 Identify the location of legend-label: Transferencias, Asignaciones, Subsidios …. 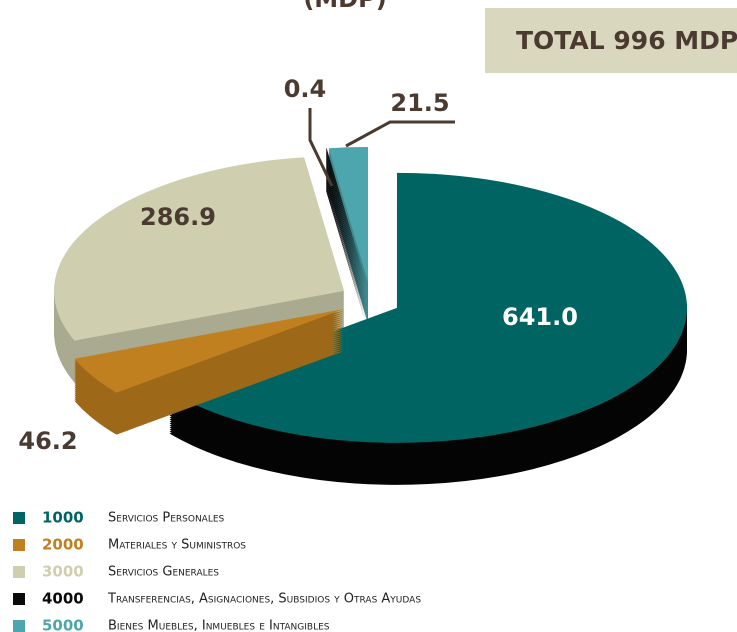
(264, 599).